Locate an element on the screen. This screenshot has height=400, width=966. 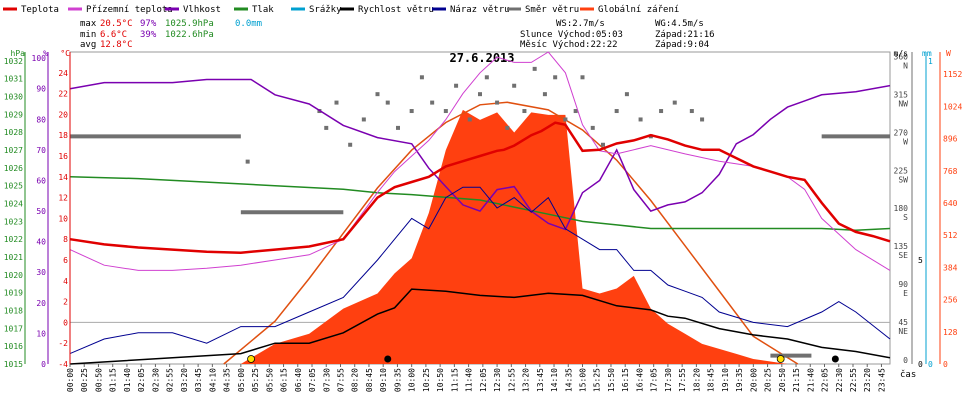
max-label: max is located at coordinates (88, 24).